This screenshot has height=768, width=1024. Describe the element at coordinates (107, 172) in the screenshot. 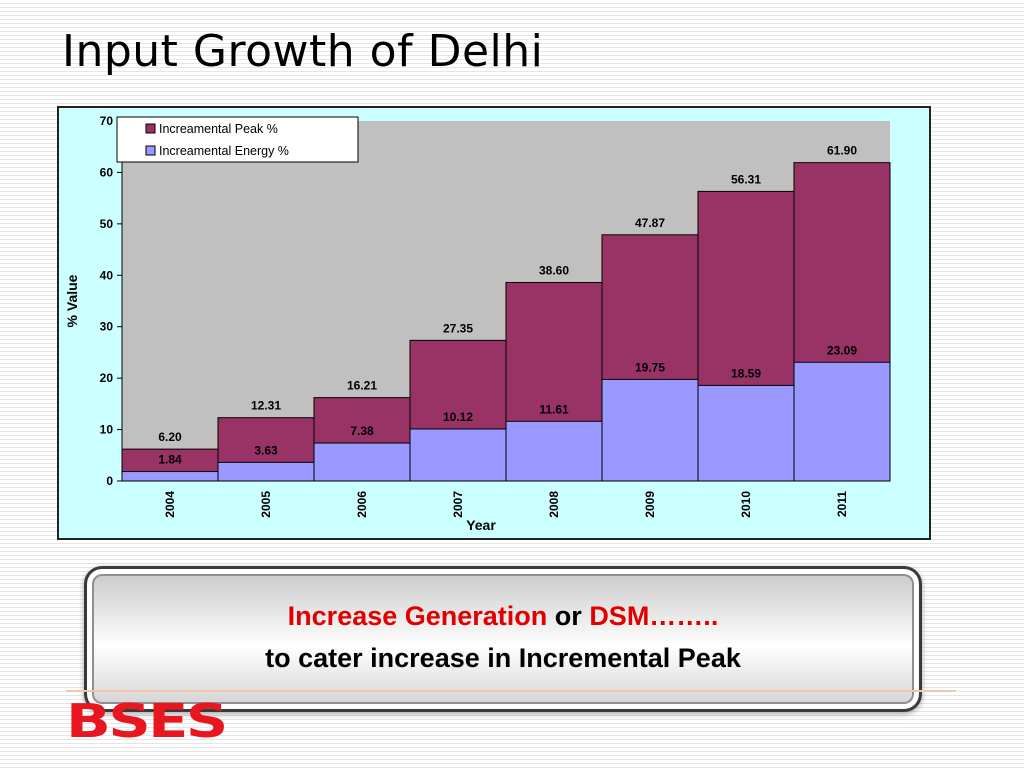

I see `y-tick-label: 60` at that location.